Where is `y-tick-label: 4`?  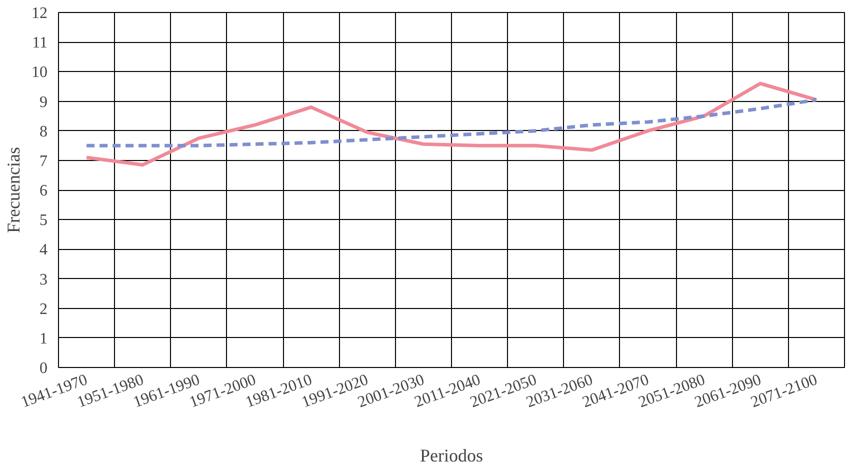 y-tick-label: 4 is located at coordinates (44, 250).